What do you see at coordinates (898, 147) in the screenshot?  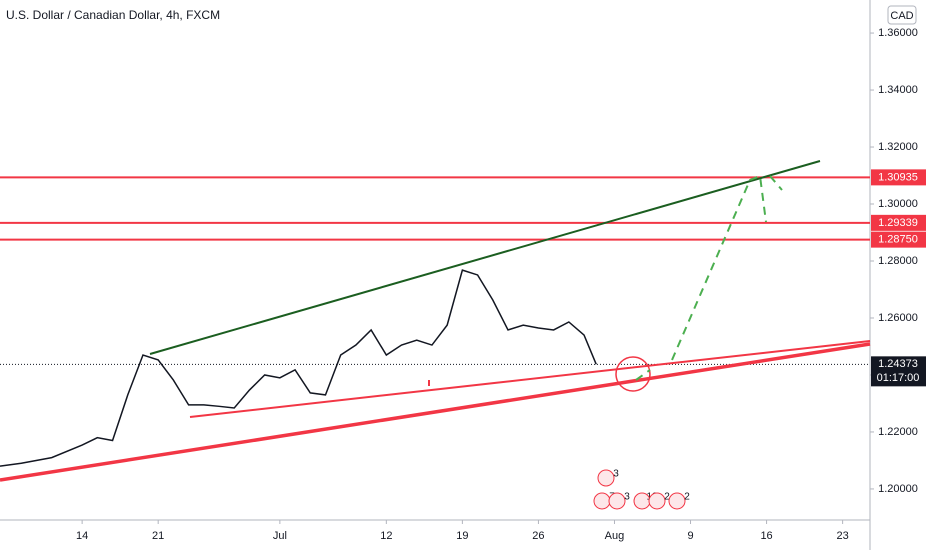 I see `y-tick-label: 1.32000` at bounding box center [898, 147].